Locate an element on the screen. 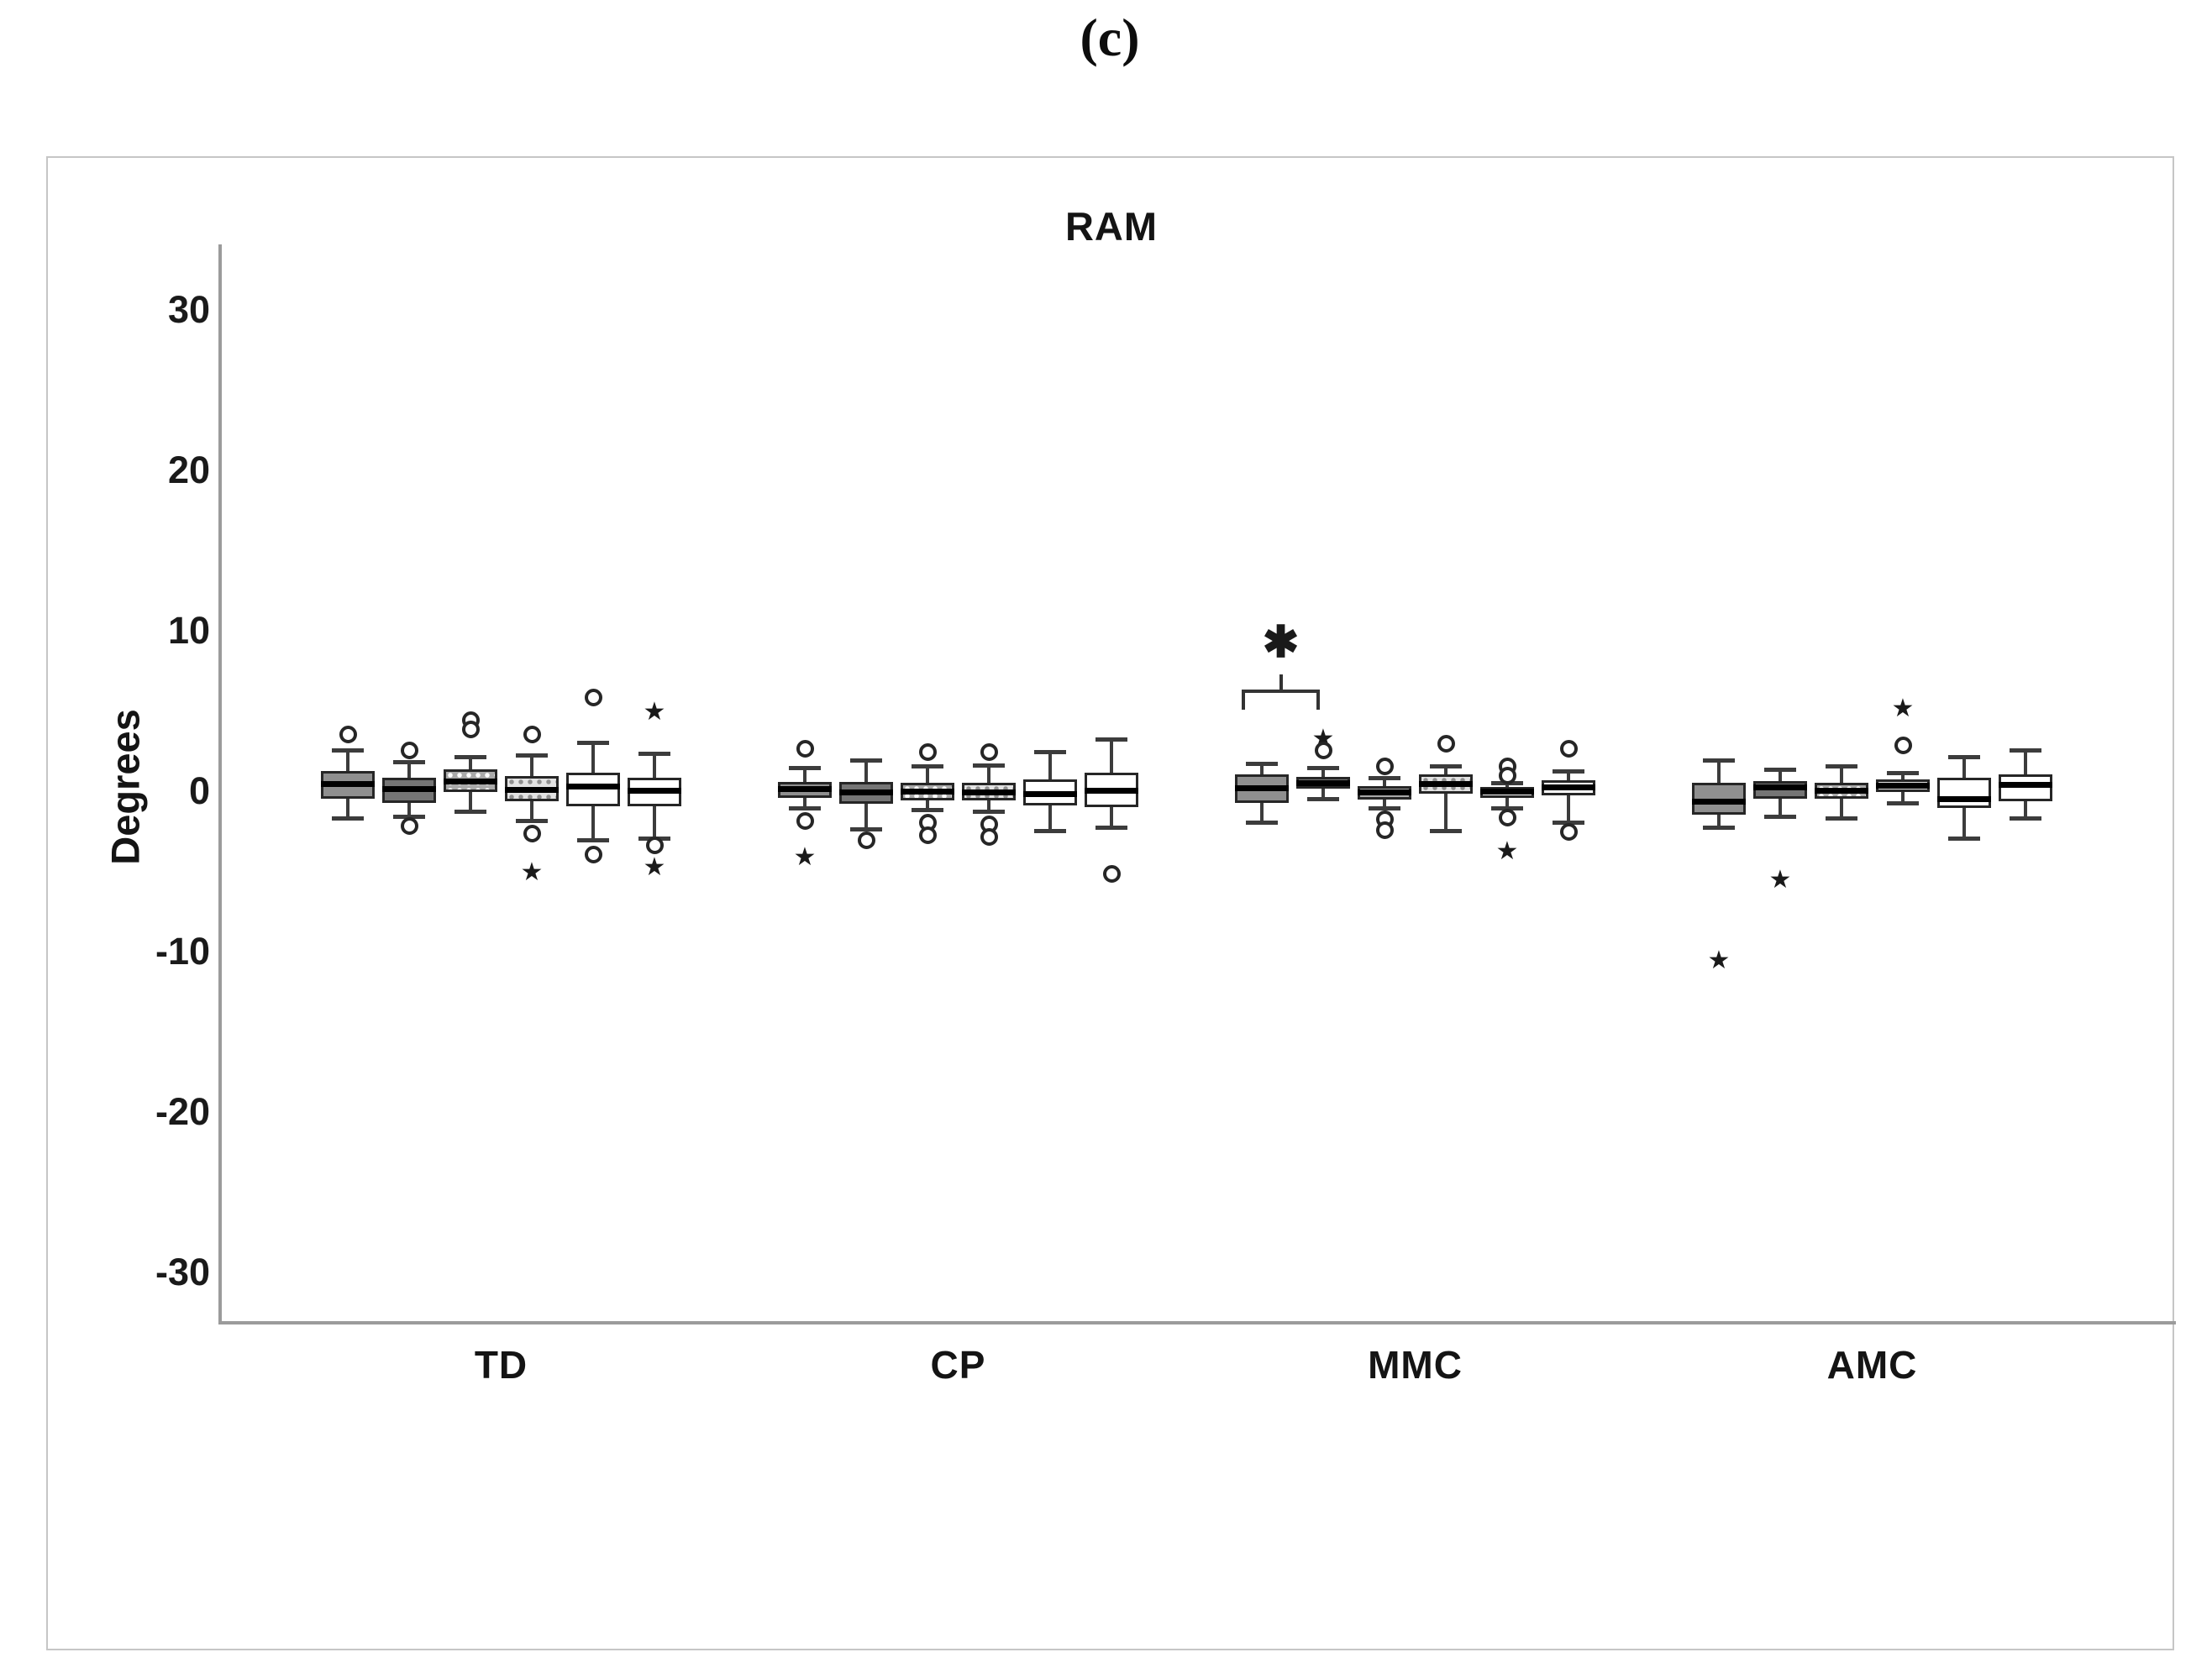 The height and width of the screenshot is (1668, 2212). x-tick-label: MMC is located at coordinates (1415, 1365).